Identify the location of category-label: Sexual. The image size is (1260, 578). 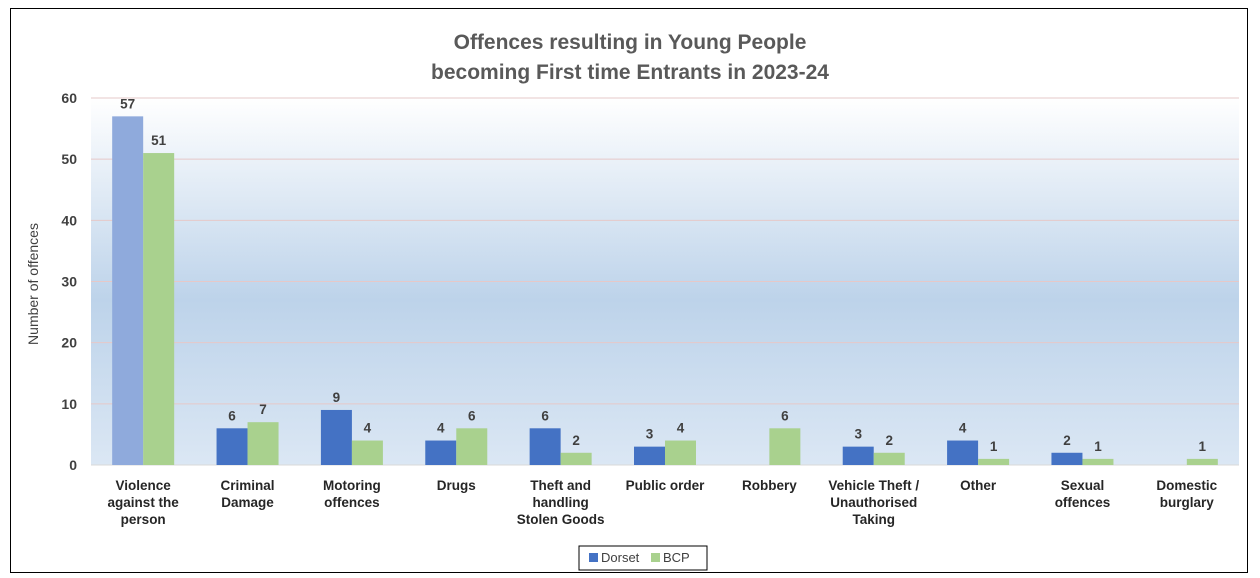
(1083, 485).